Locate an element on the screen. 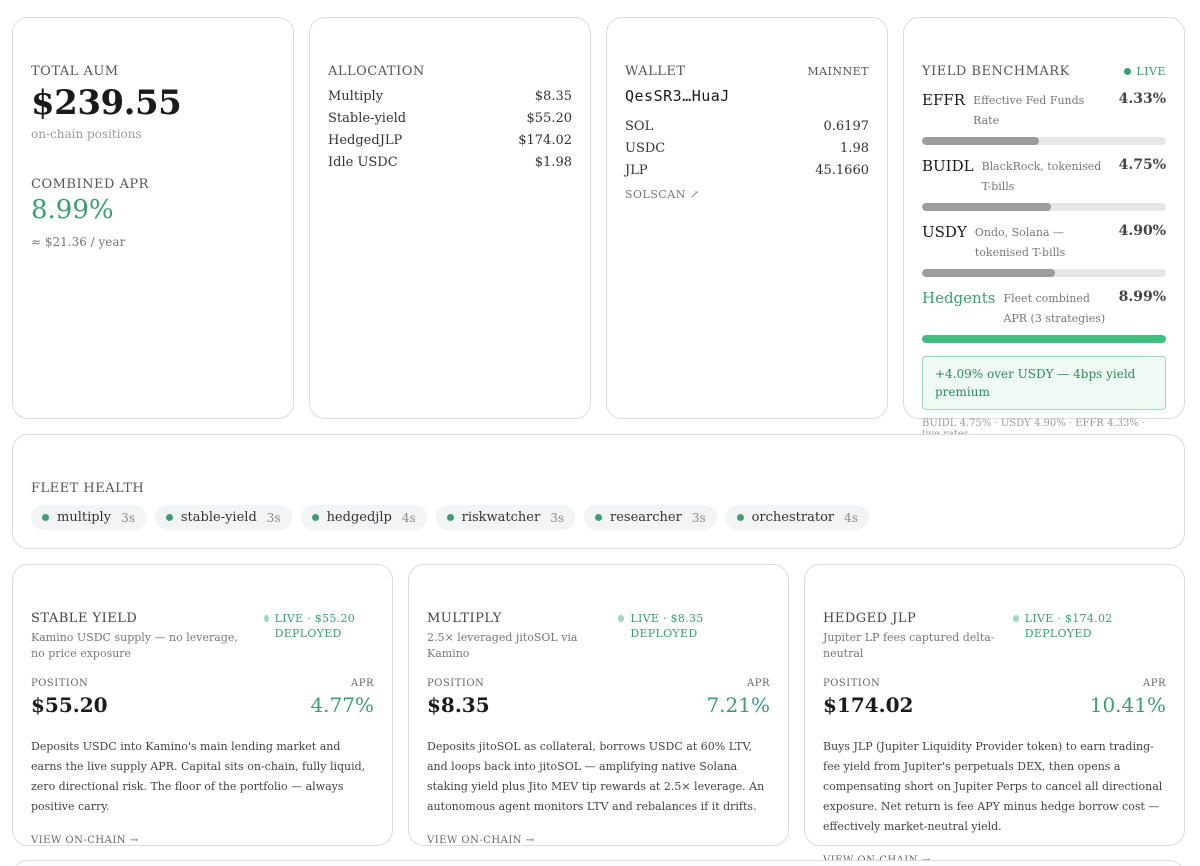 This screenshot has height=866, width=1200. allocation-value: $174.02 is located at coordinates (545, 140).